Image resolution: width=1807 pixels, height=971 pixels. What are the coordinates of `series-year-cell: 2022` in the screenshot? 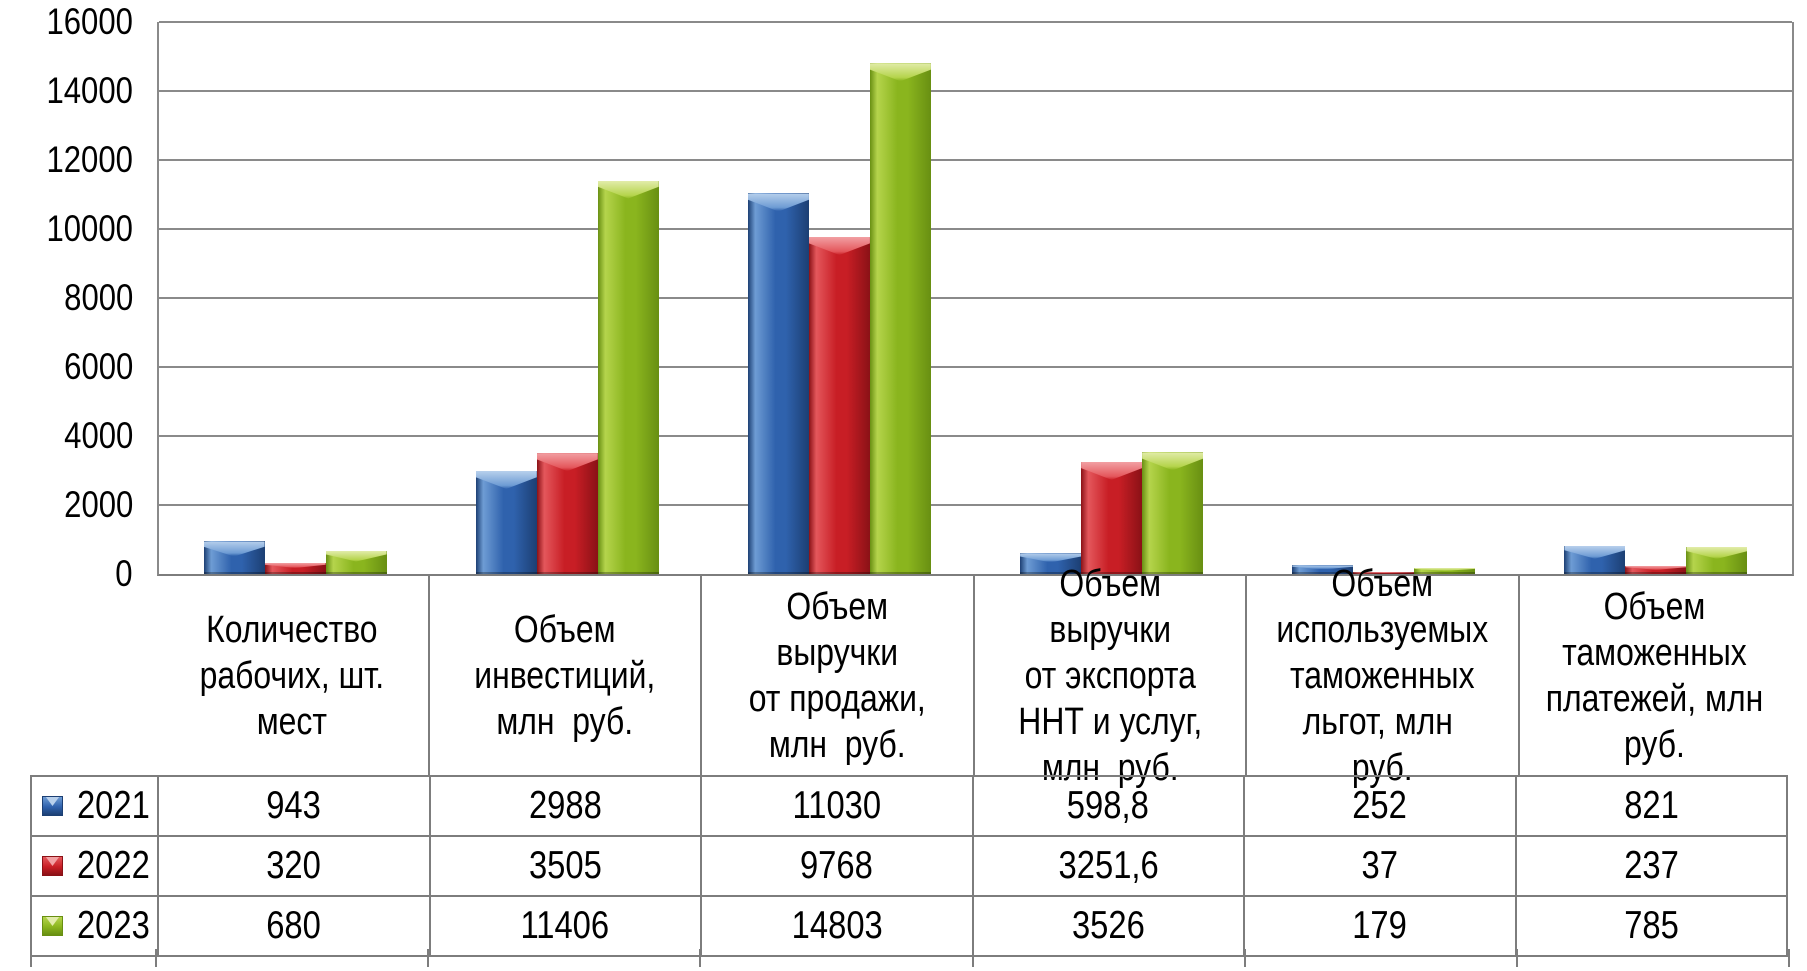 It's located at (94, 866).